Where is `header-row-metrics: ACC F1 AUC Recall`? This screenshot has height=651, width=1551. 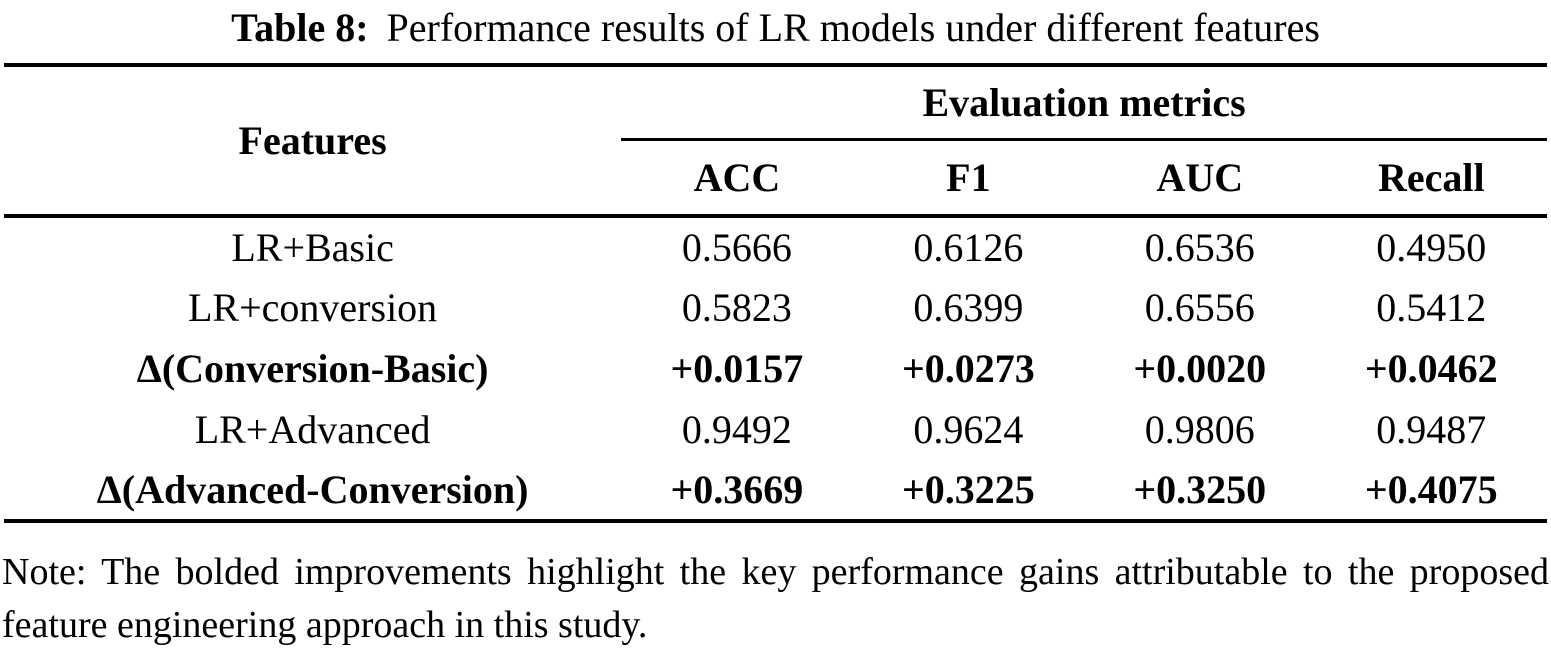 header-row-metrics: ACC F1 AUC Recall is located at coordinates (775, 178).